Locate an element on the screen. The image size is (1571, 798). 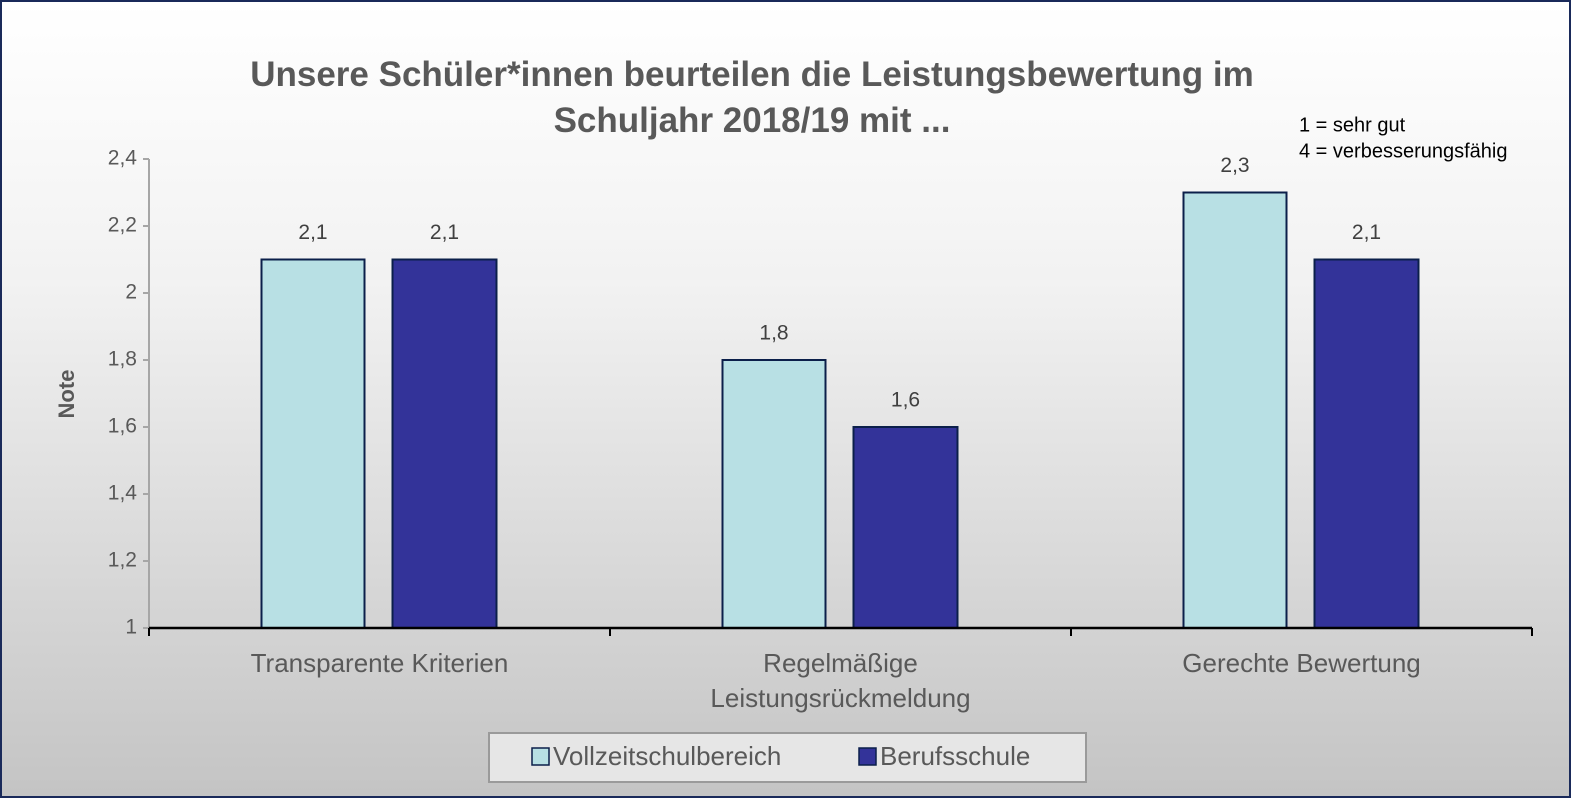
legend-label: Berufsschule is located at coordinates (955, 756).